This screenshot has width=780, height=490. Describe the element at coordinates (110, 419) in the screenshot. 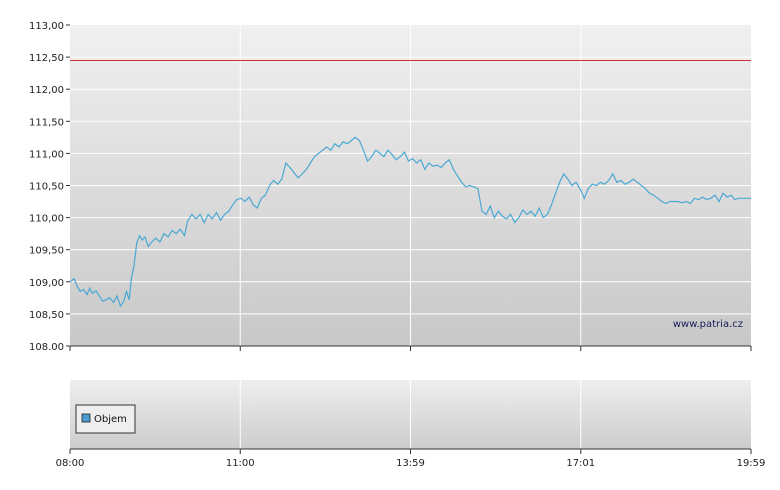

I see `legend-label: Objem` at that location.